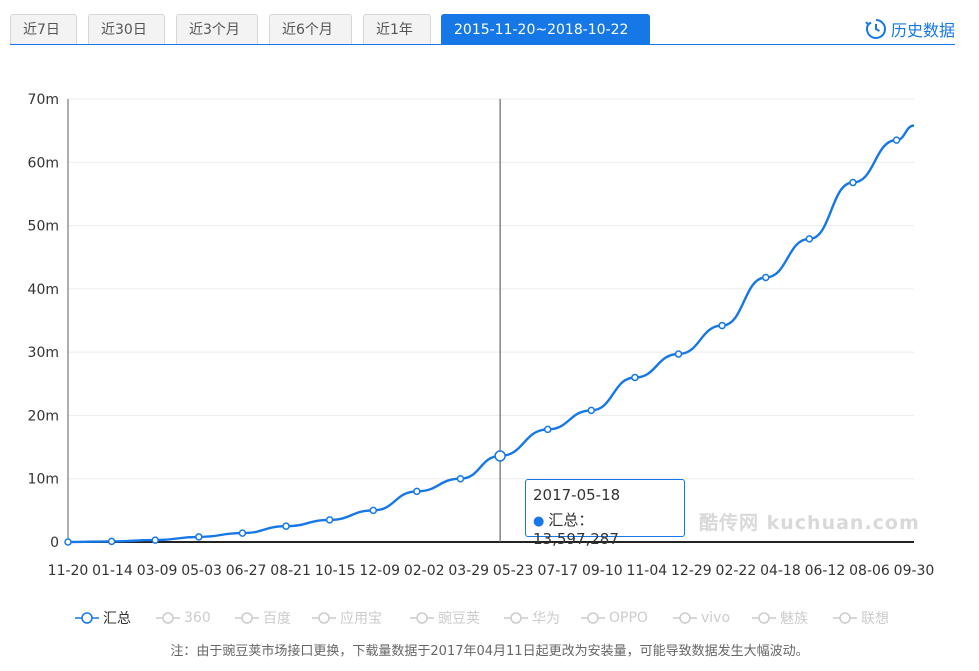 The image size is (979, 671). I want to click on y-tick-label: 70m, so click(43, 100).